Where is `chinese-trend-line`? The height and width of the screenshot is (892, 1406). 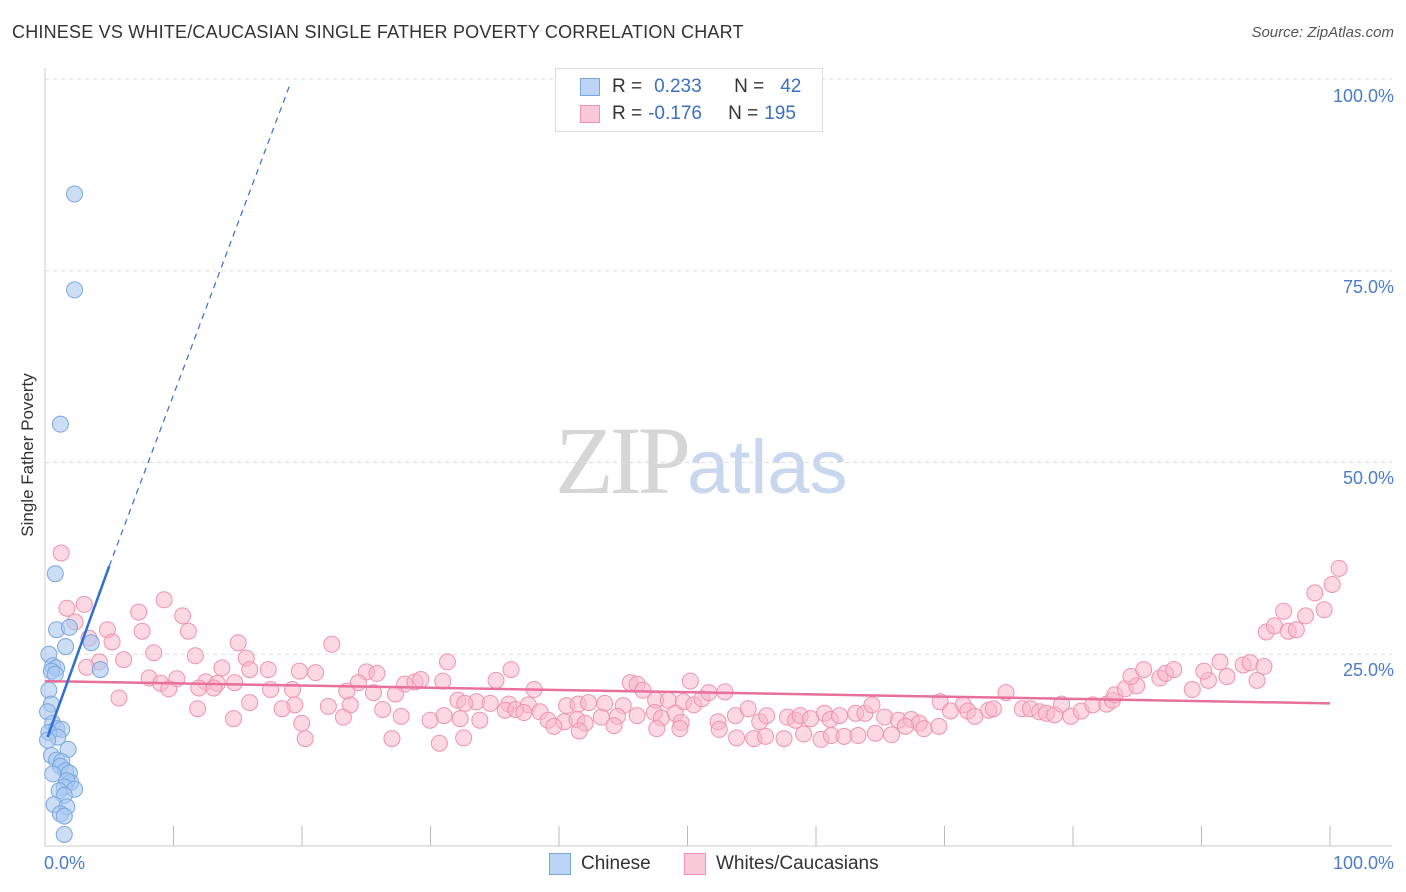 chinese-trend-line is located at coordinates (78, 651).